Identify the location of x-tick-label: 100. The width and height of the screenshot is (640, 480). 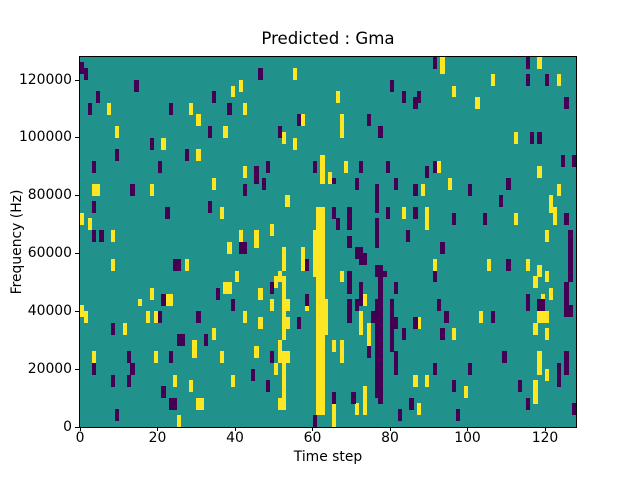
(467, 438).